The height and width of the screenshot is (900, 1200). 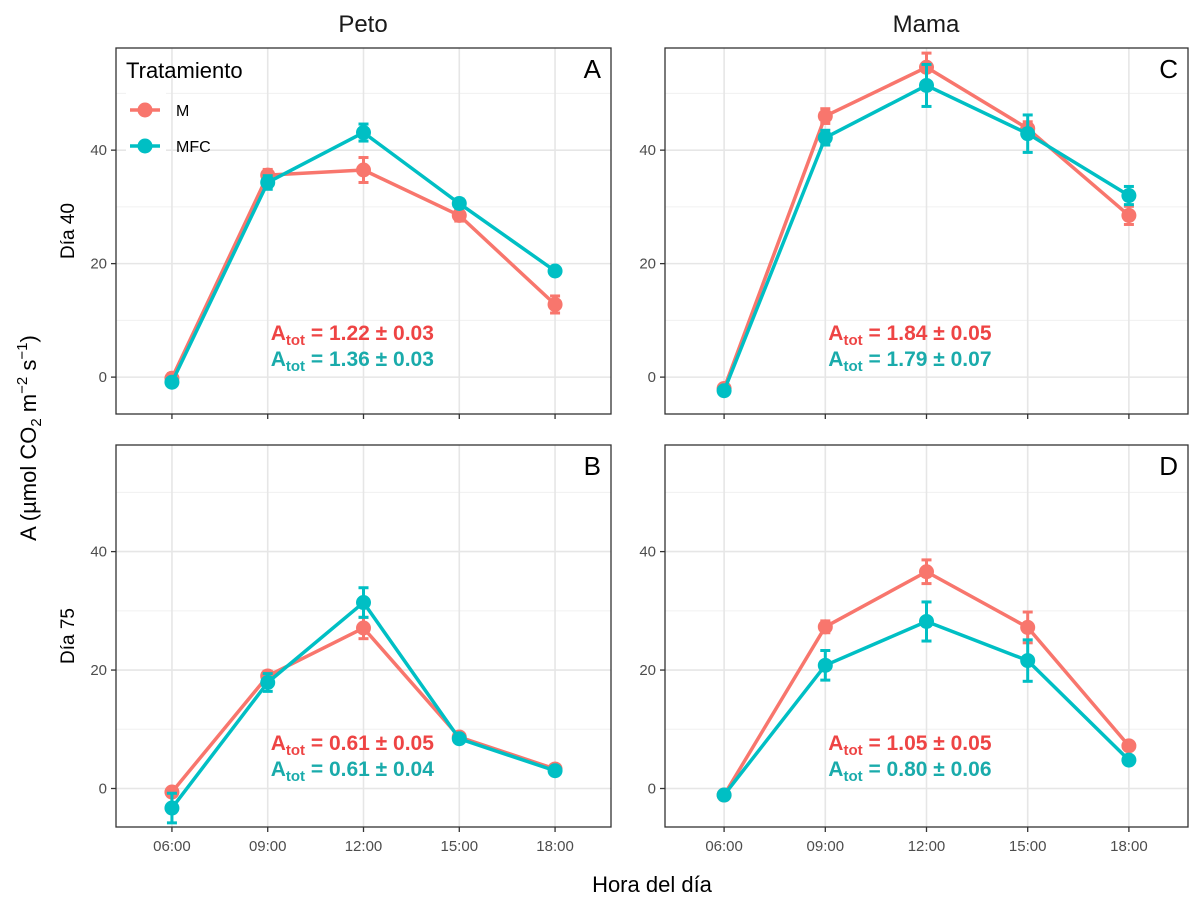 What do you see at coordinates (927, 846) in the screenshot?
I see `x-tick-label: 12:00` at bounding box center [927, 846].